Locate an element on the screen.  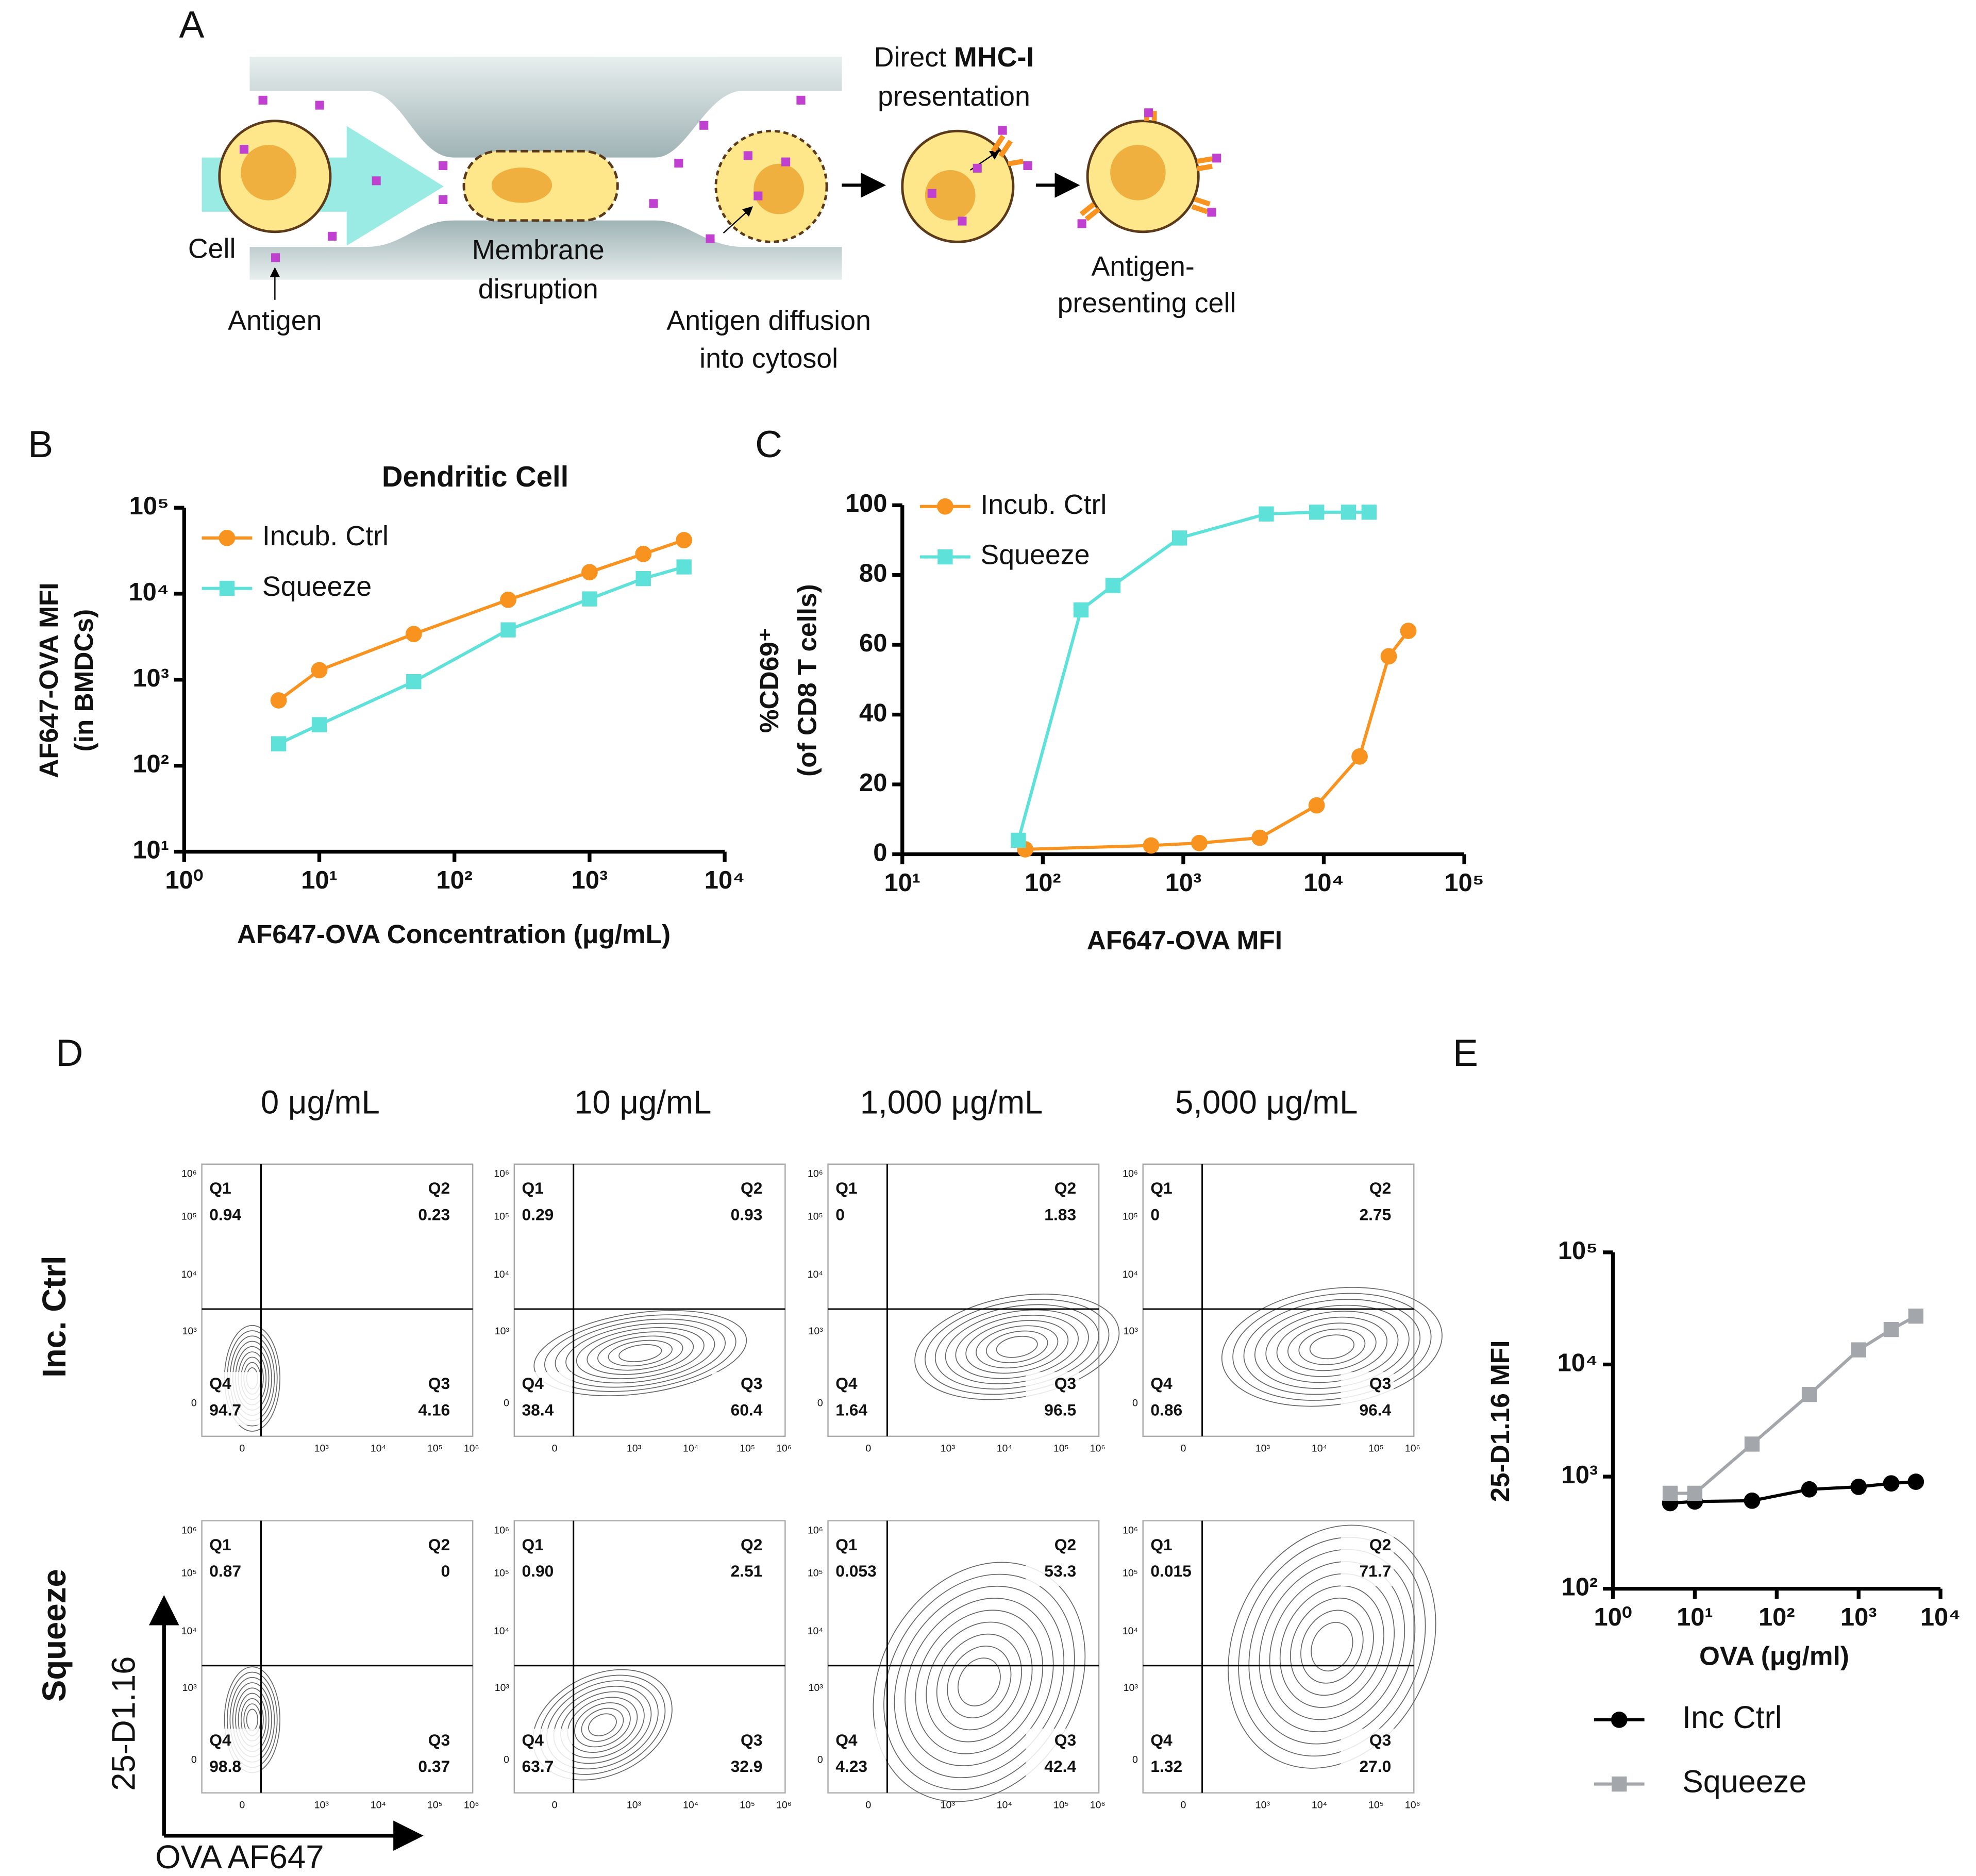
quadrant-value: 0.86 is located at coordinates (1166, 1409).